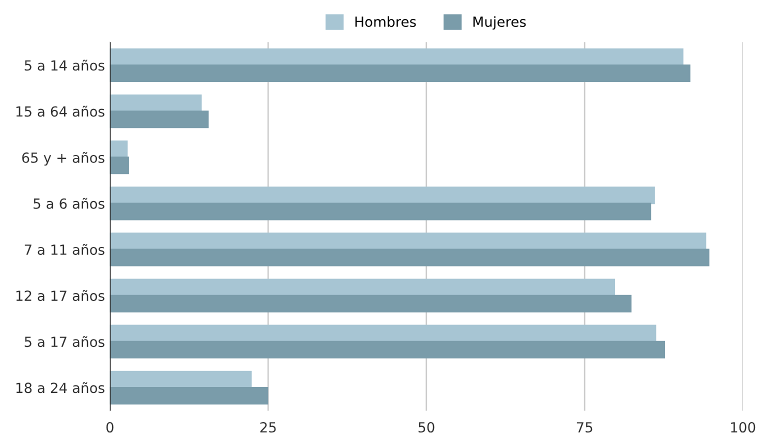  I want to click on x-tick-label: 25, so click(268, 427).